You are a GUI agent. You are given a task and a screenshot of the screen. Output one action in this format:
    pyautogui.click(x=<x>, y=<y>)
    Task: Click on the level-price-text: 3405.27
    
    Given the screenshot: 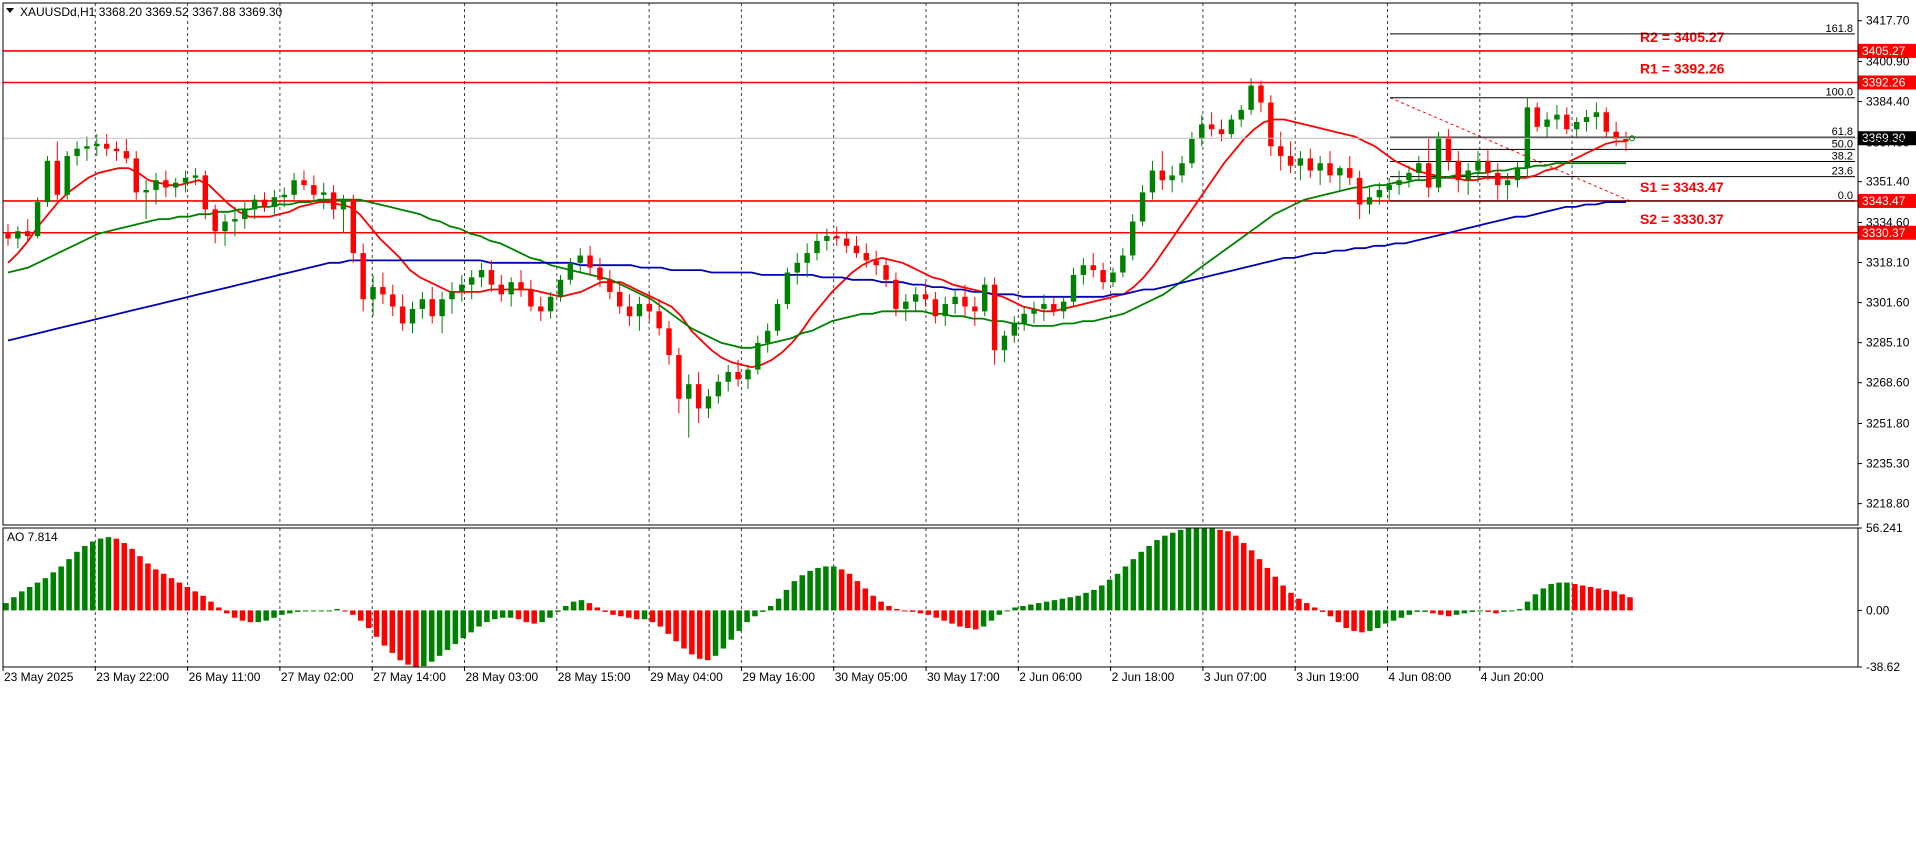 What is the action you would take?
    pyautogui.click(x=1884, y=51)
    